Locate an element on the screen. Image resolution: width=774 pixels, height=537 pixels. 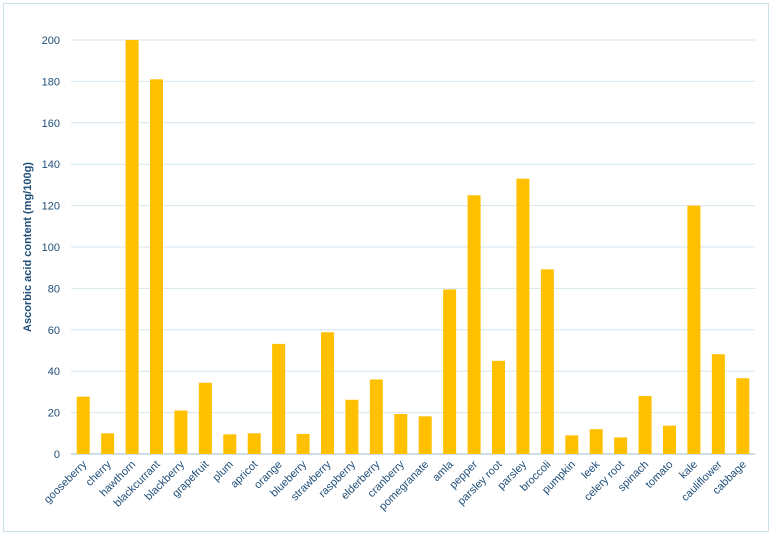
bar-tomato is located at coordinates (669, 439).